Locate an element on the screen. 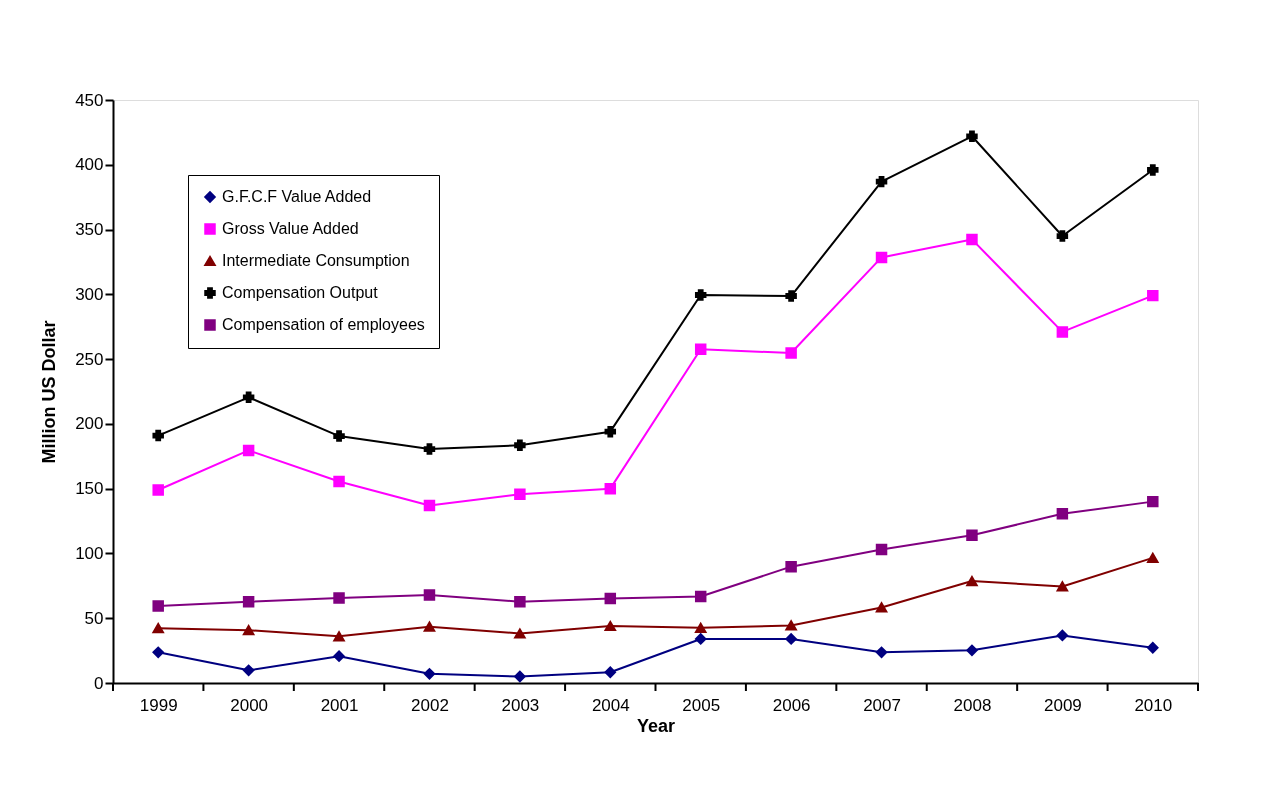  y-tick-label: 300 is located at coordinates (89, 294).